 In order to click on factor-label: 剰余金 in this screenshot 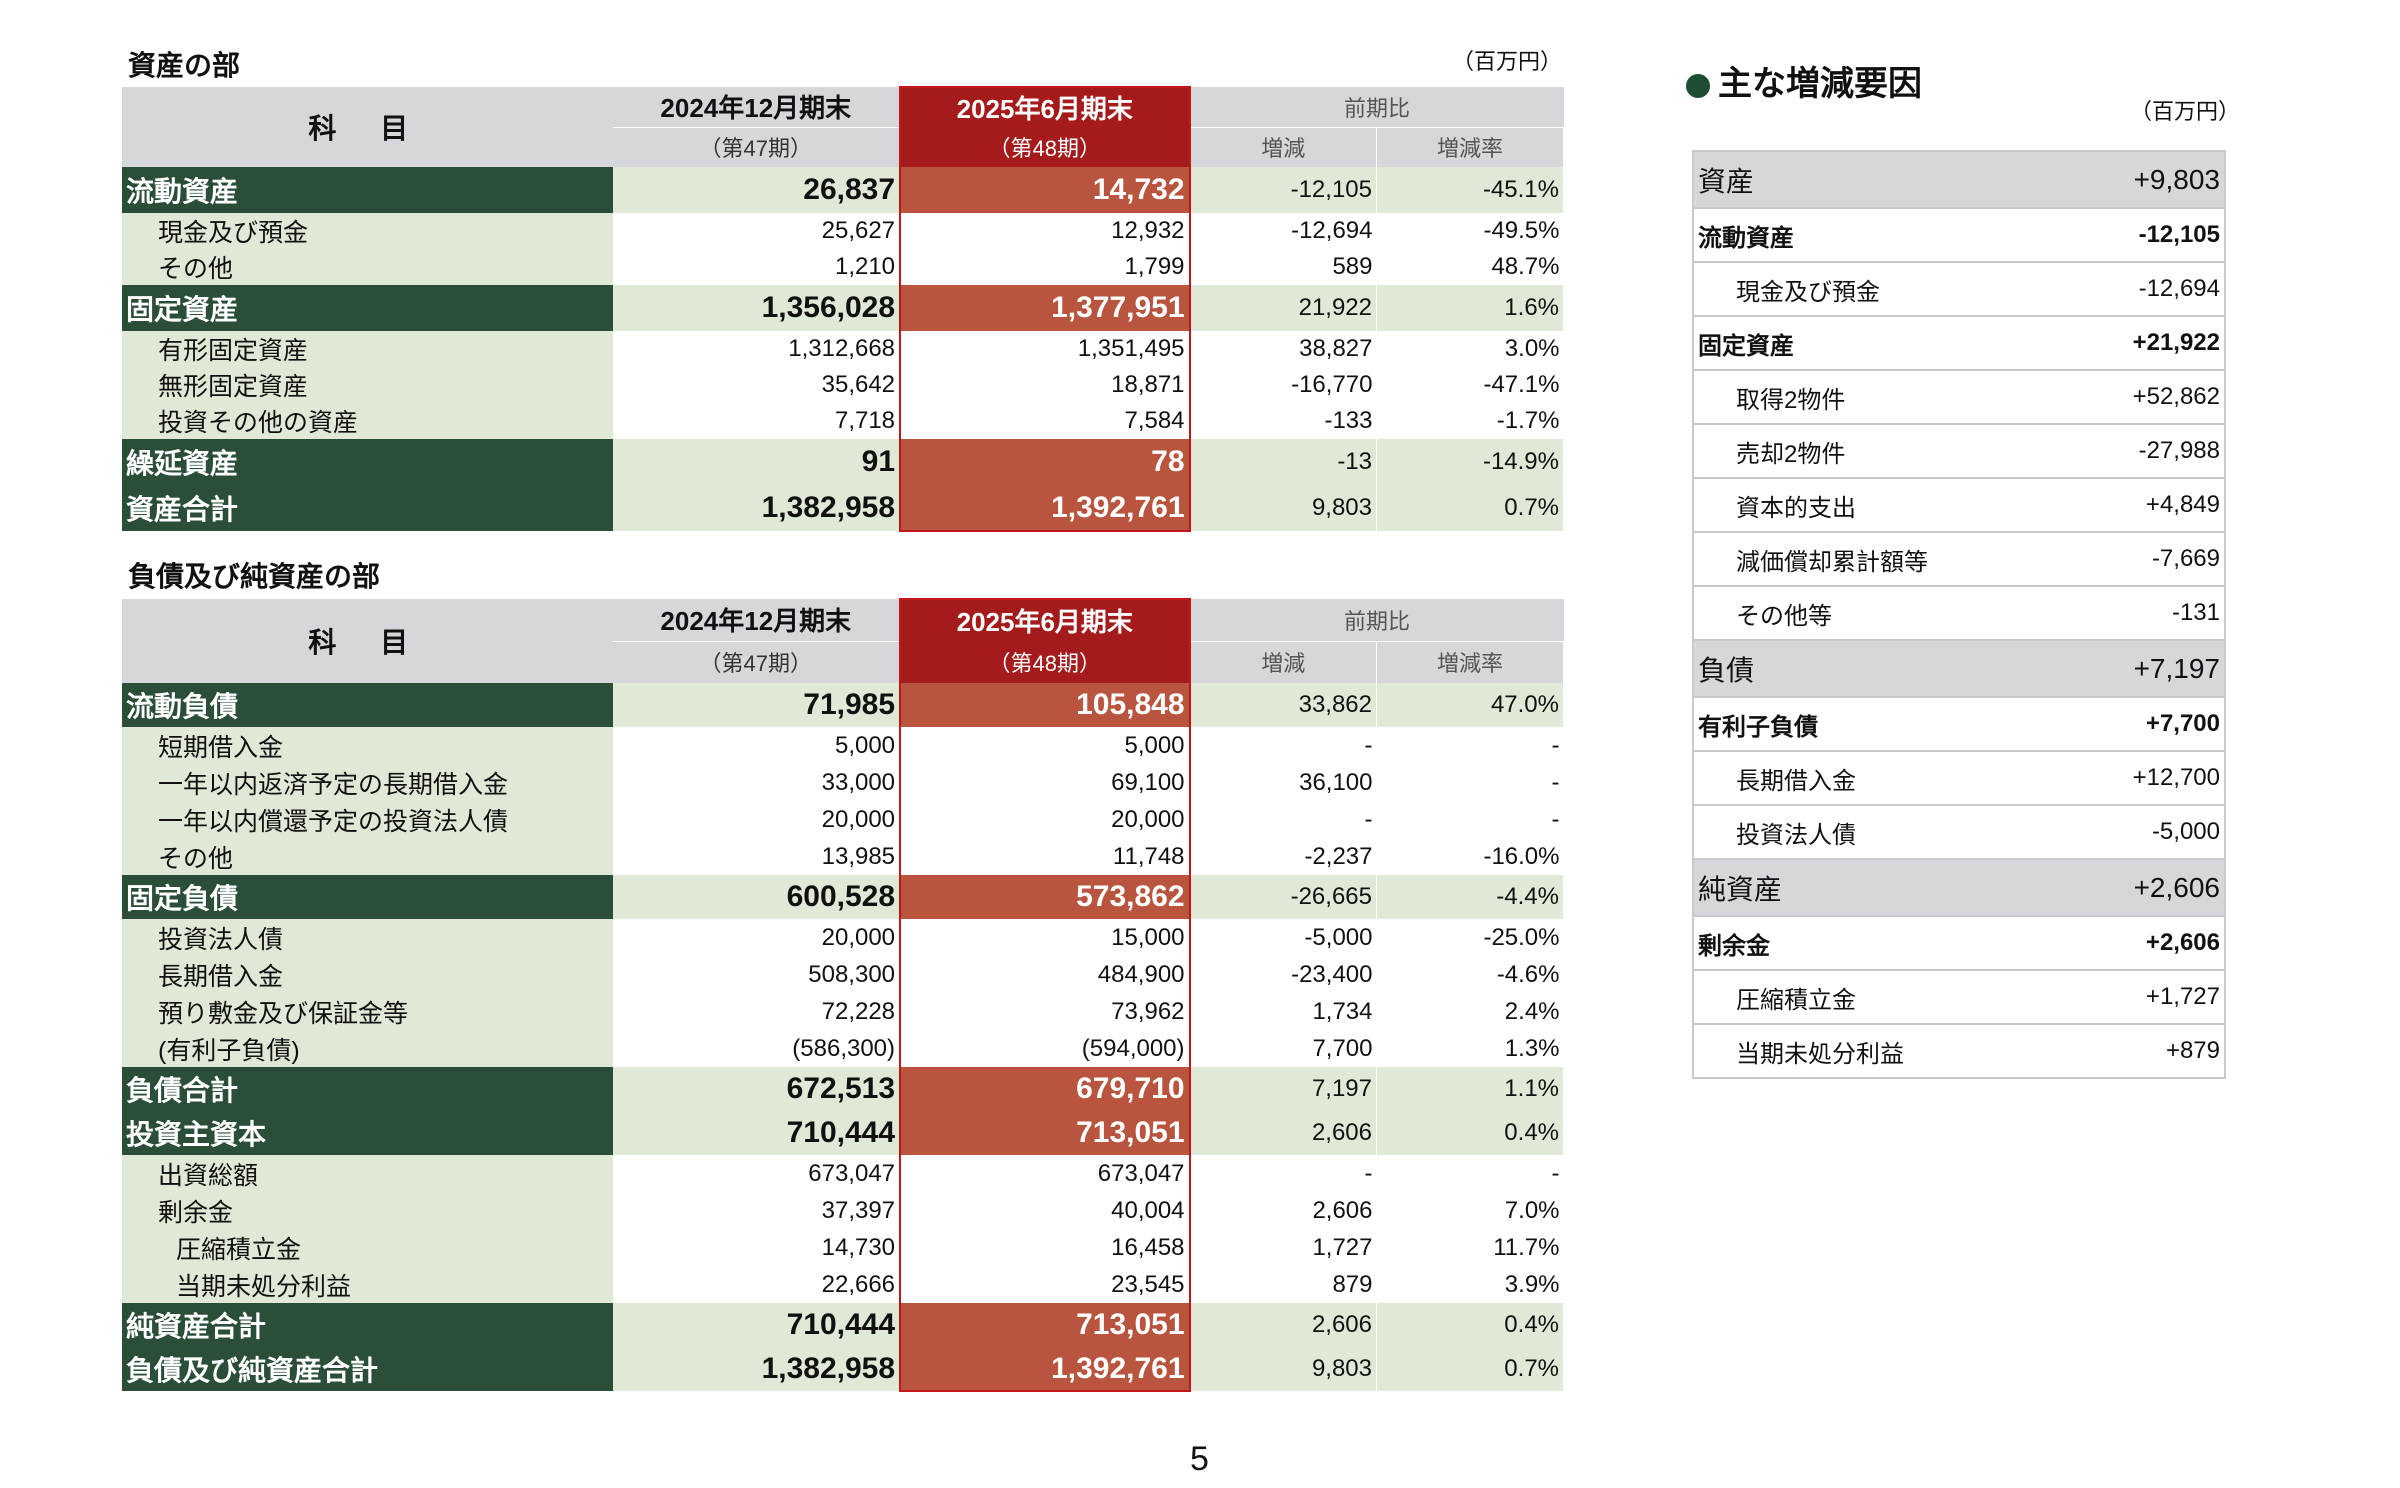, I will do `click(1858, 943)`.